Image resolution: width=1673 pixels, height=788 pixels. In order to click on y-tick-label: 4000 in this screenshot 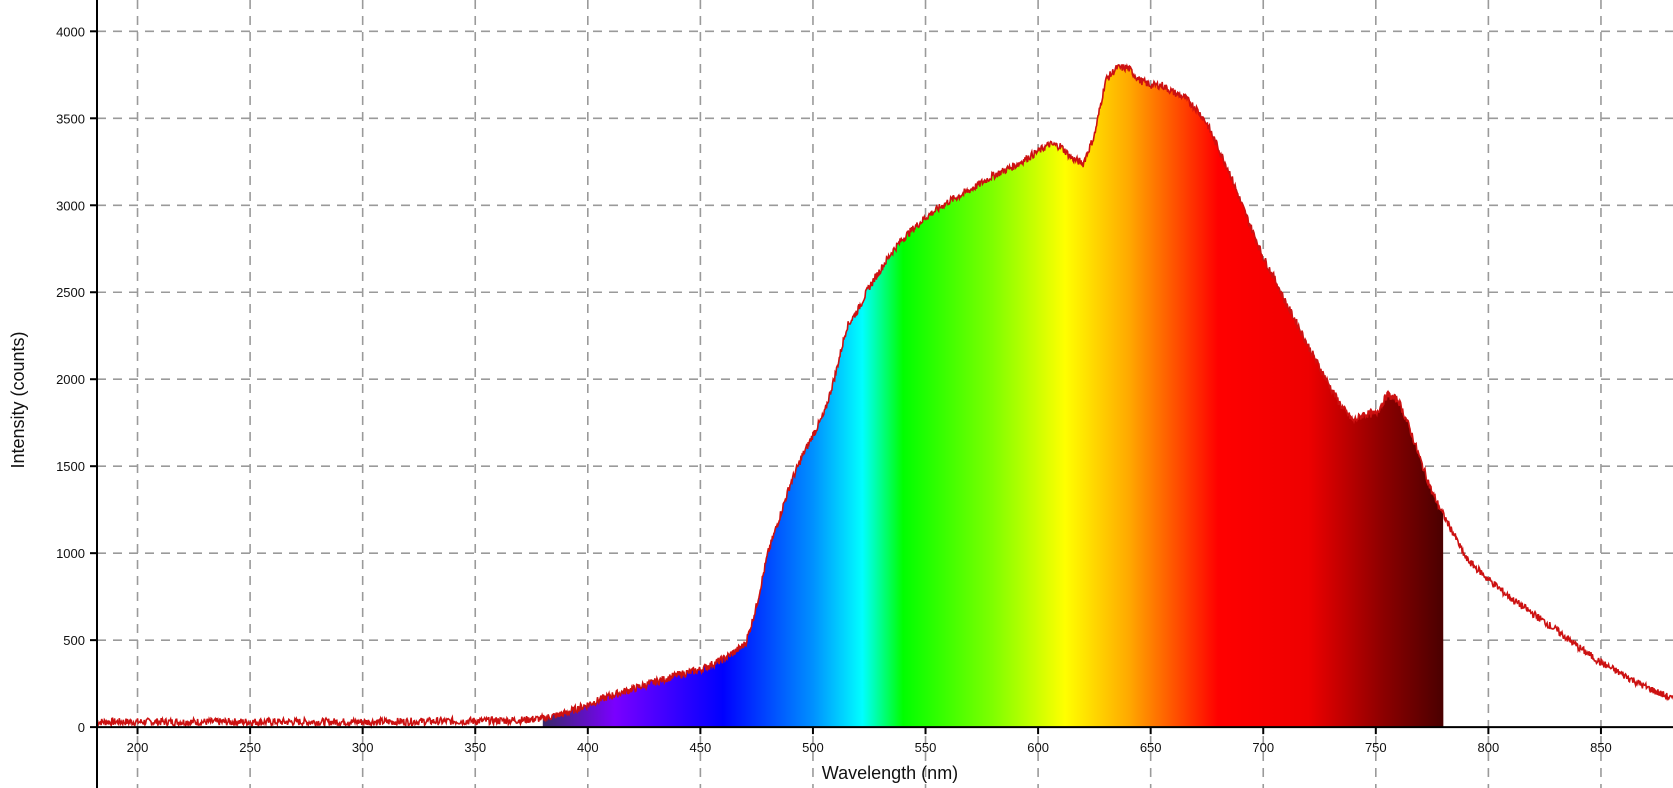, I will do `click(70, 31)`.